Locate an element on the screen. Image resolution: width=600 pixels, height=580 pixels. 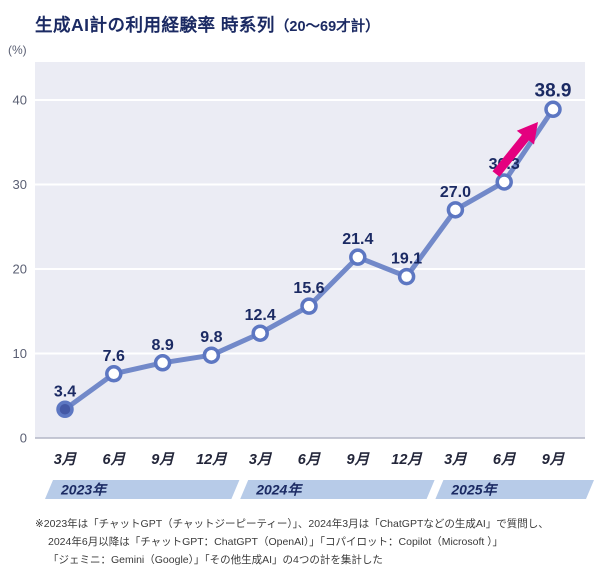
y-tick-label: 30 is located at coordinates (20, 184).